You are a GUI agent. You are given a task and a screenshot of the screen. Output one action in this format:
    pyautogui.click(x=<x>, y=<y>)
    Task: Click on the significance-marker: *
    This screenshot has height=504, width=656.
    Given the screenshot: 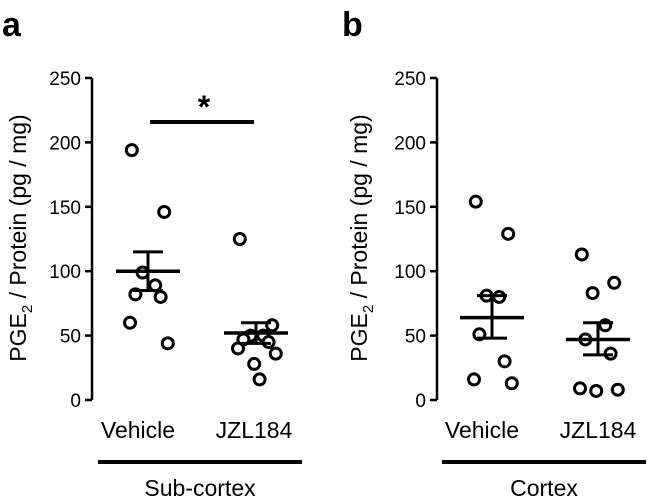 What is the action you would take?
    pyautogui.click(x=204, y=107)
    